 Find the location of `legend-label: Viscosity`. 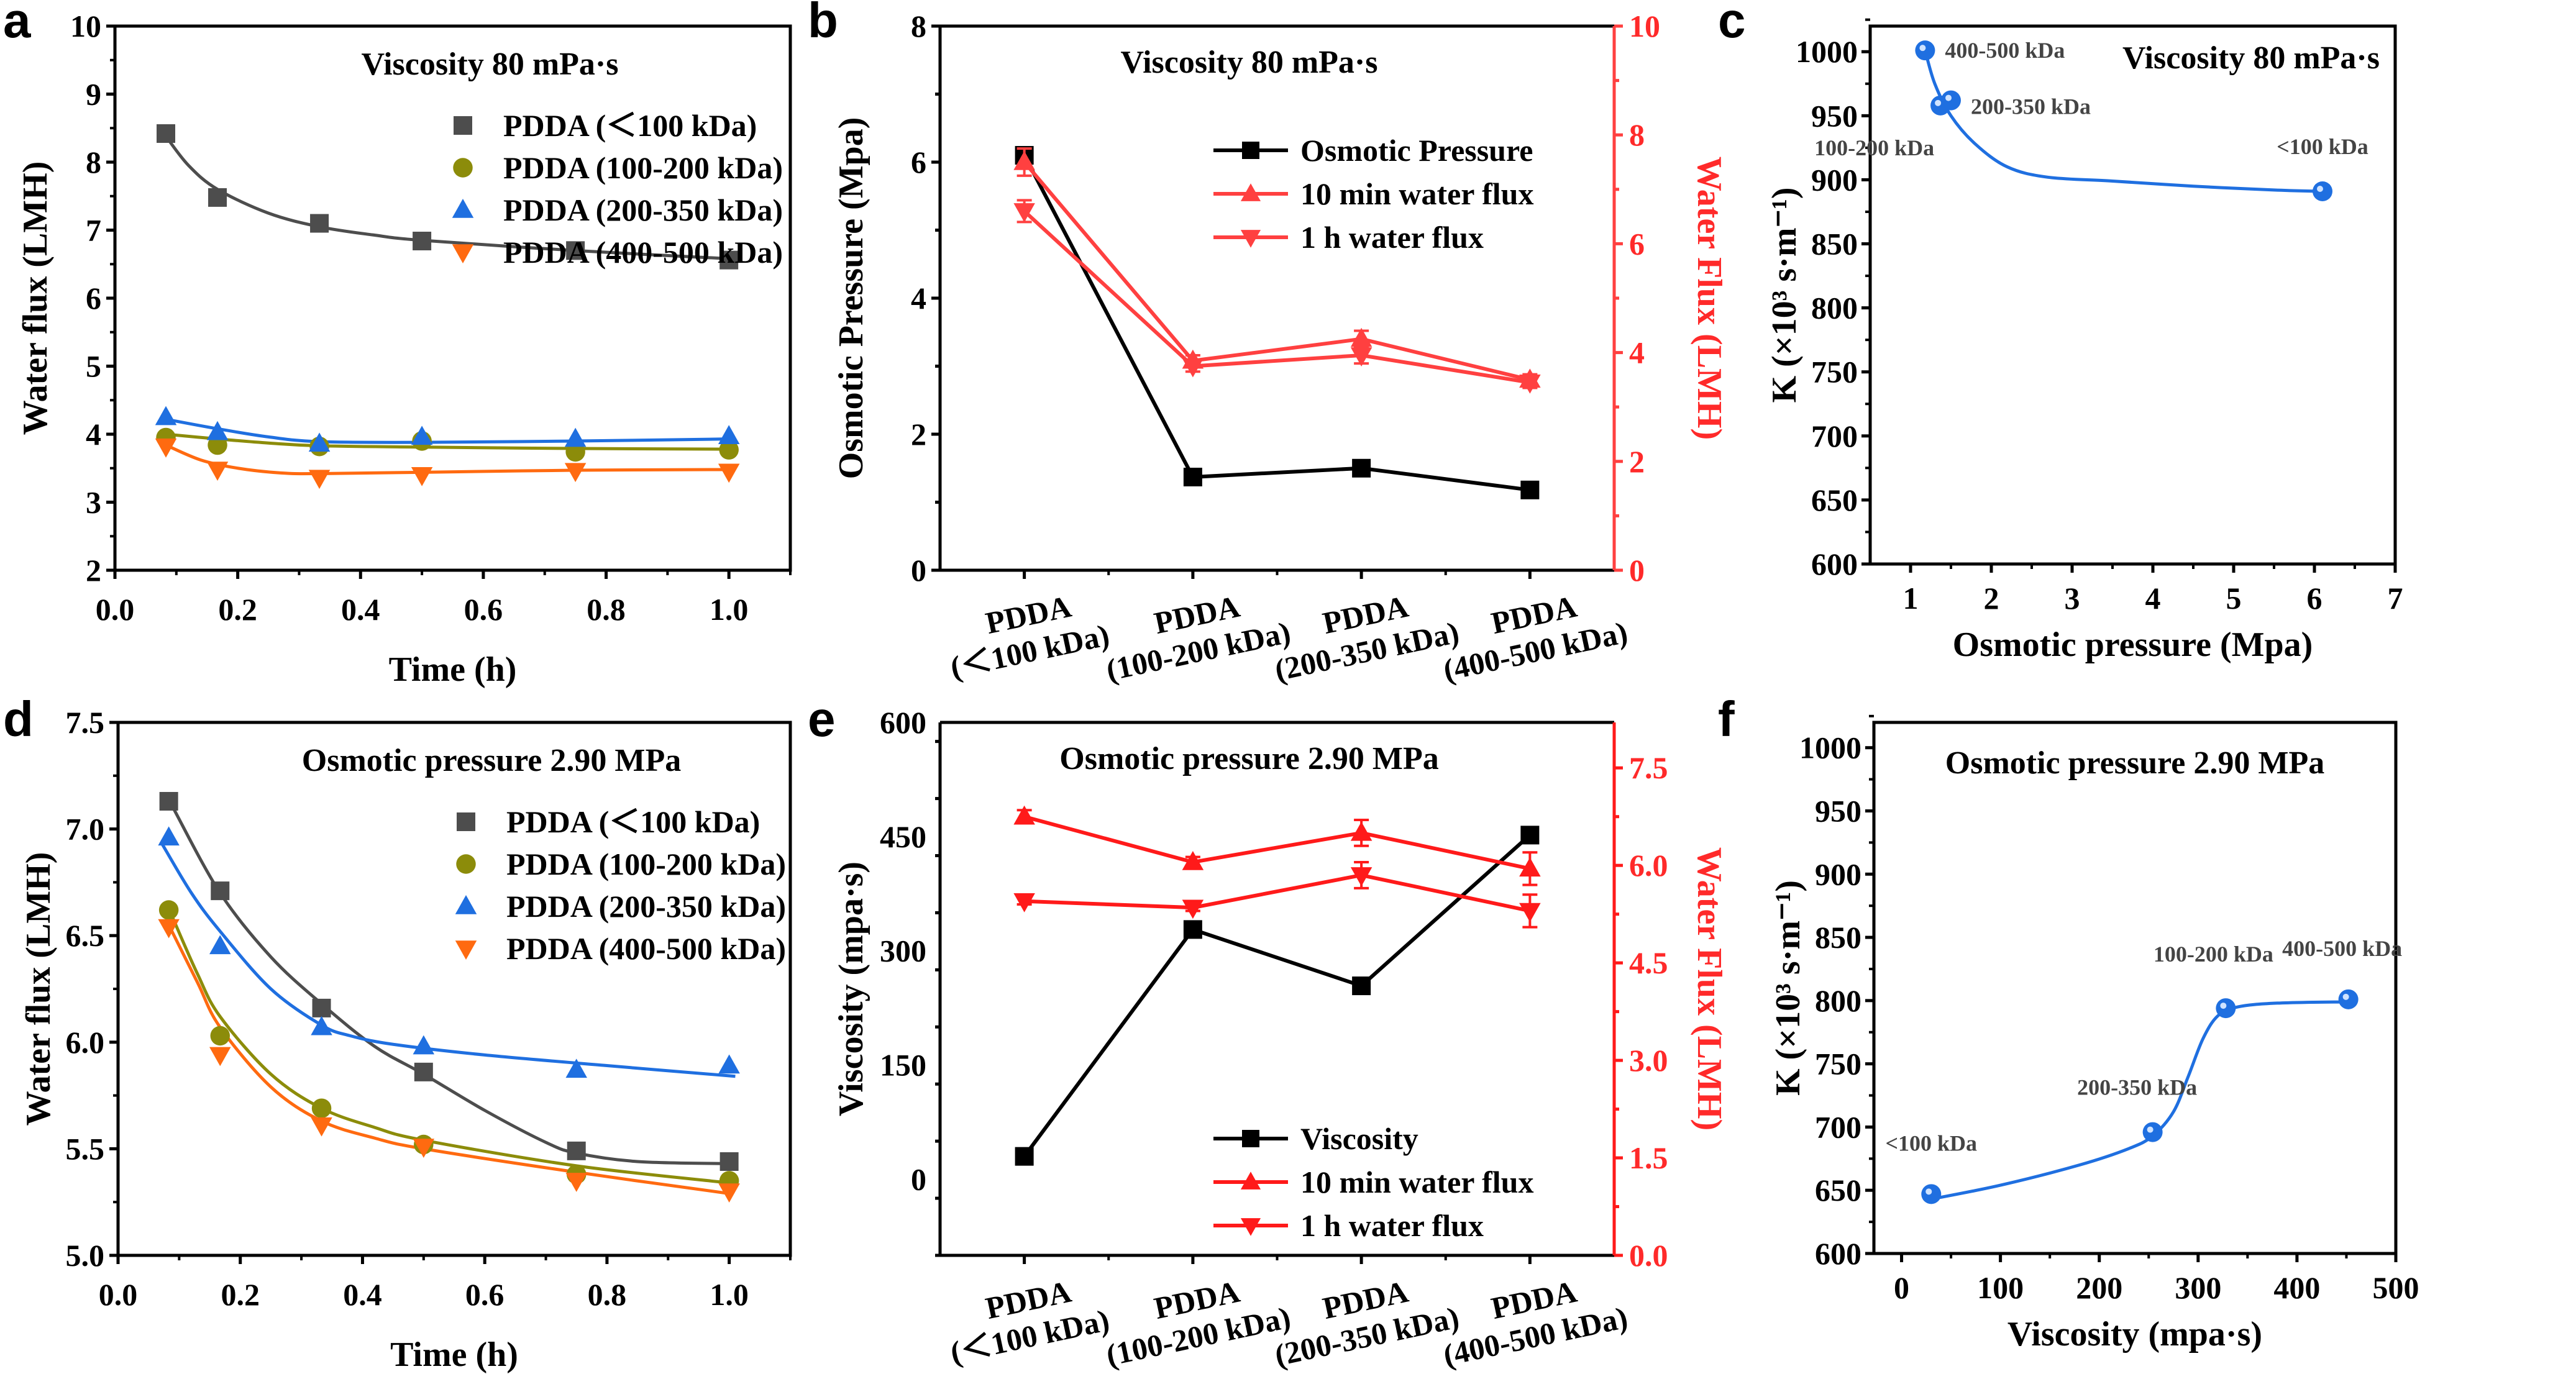

legend-label: Viscosity is located at coordinates (1359, 1138).